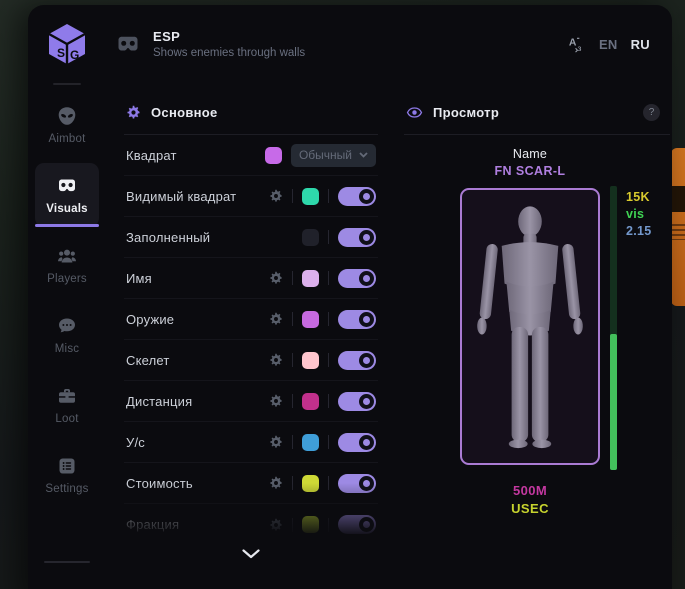  I want to click on language-switcher: A з EN RU, so click(608, 44).